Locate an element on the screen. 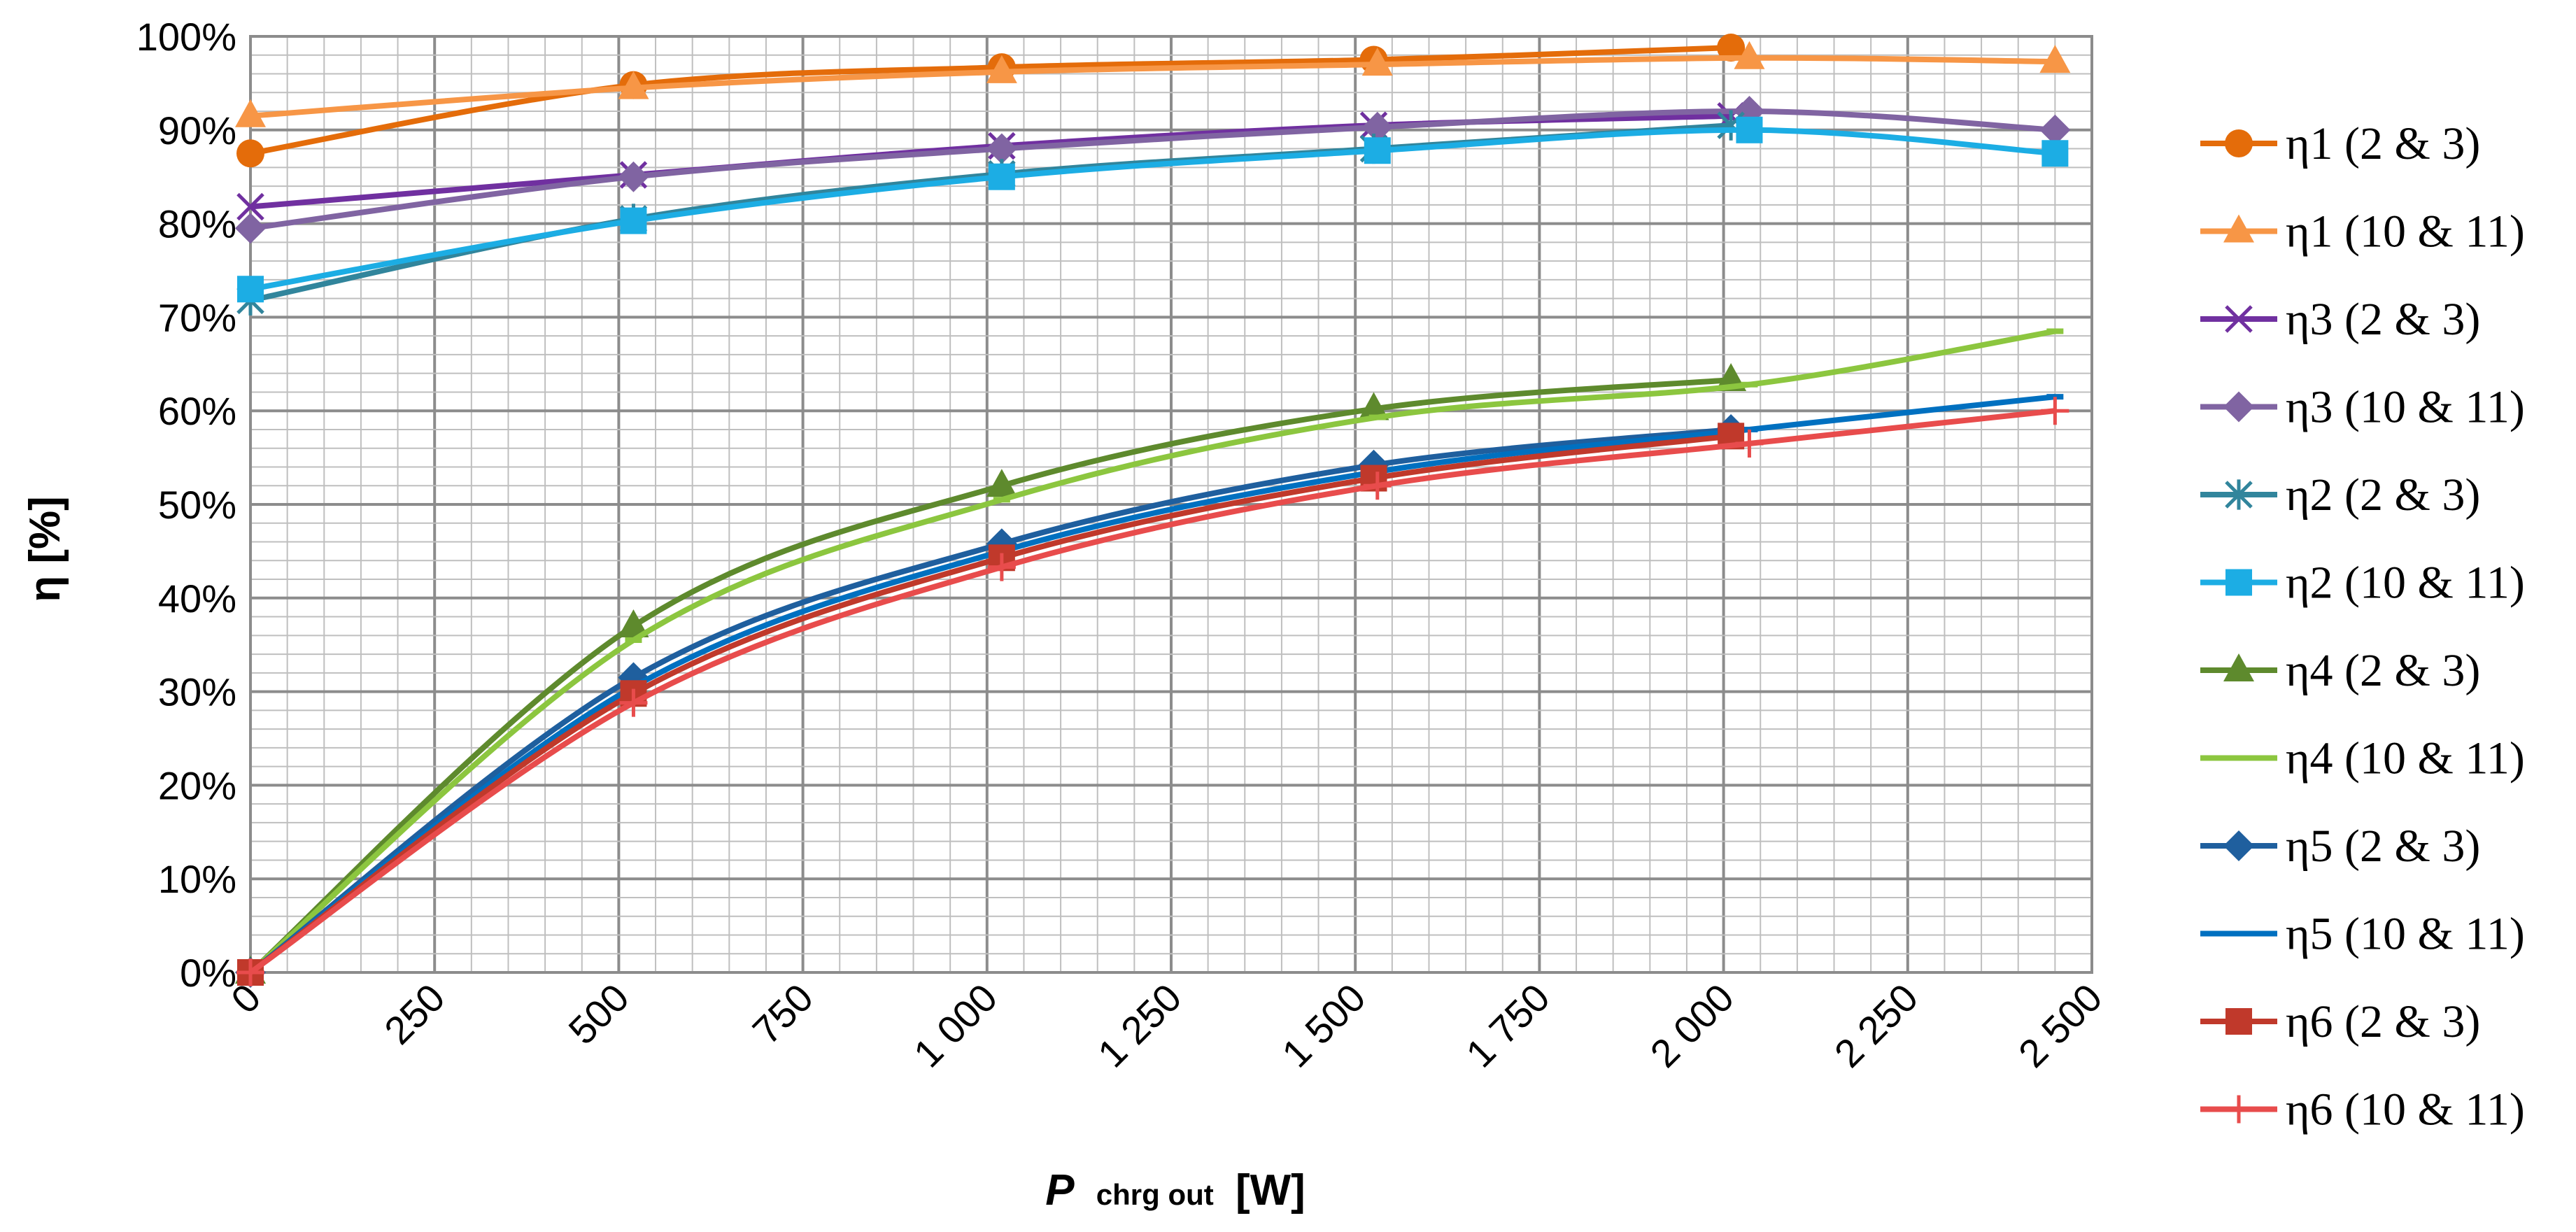 The width and height of the screenshot is (2576, 1232). legend-item: η6 (2 & 3) is located at coordinates (2340, 1021).